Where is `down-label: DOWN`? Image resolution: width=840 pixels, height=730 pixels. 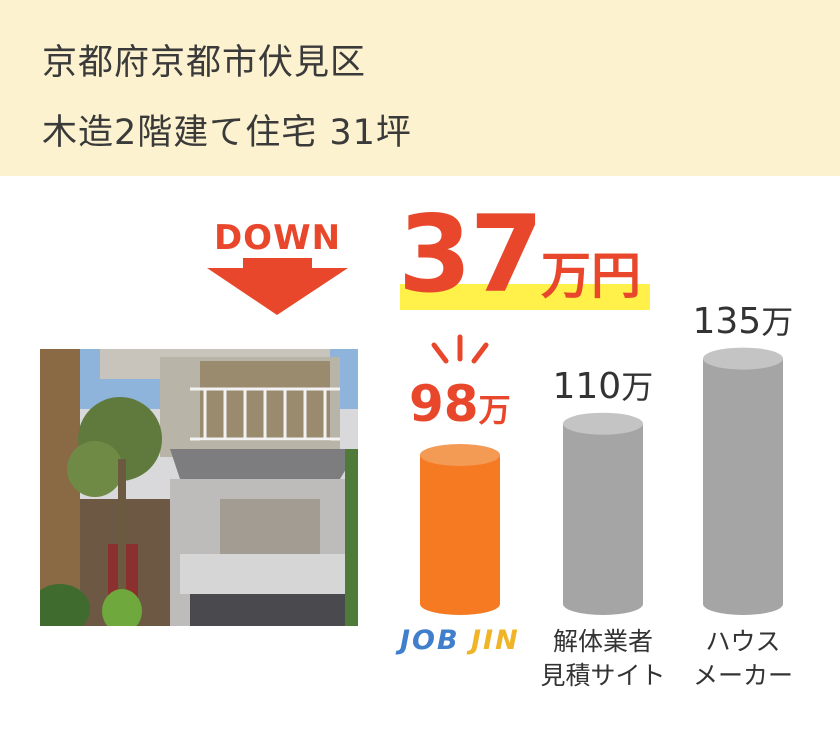
down-label: DOWN is located at coordinates (277, 238).